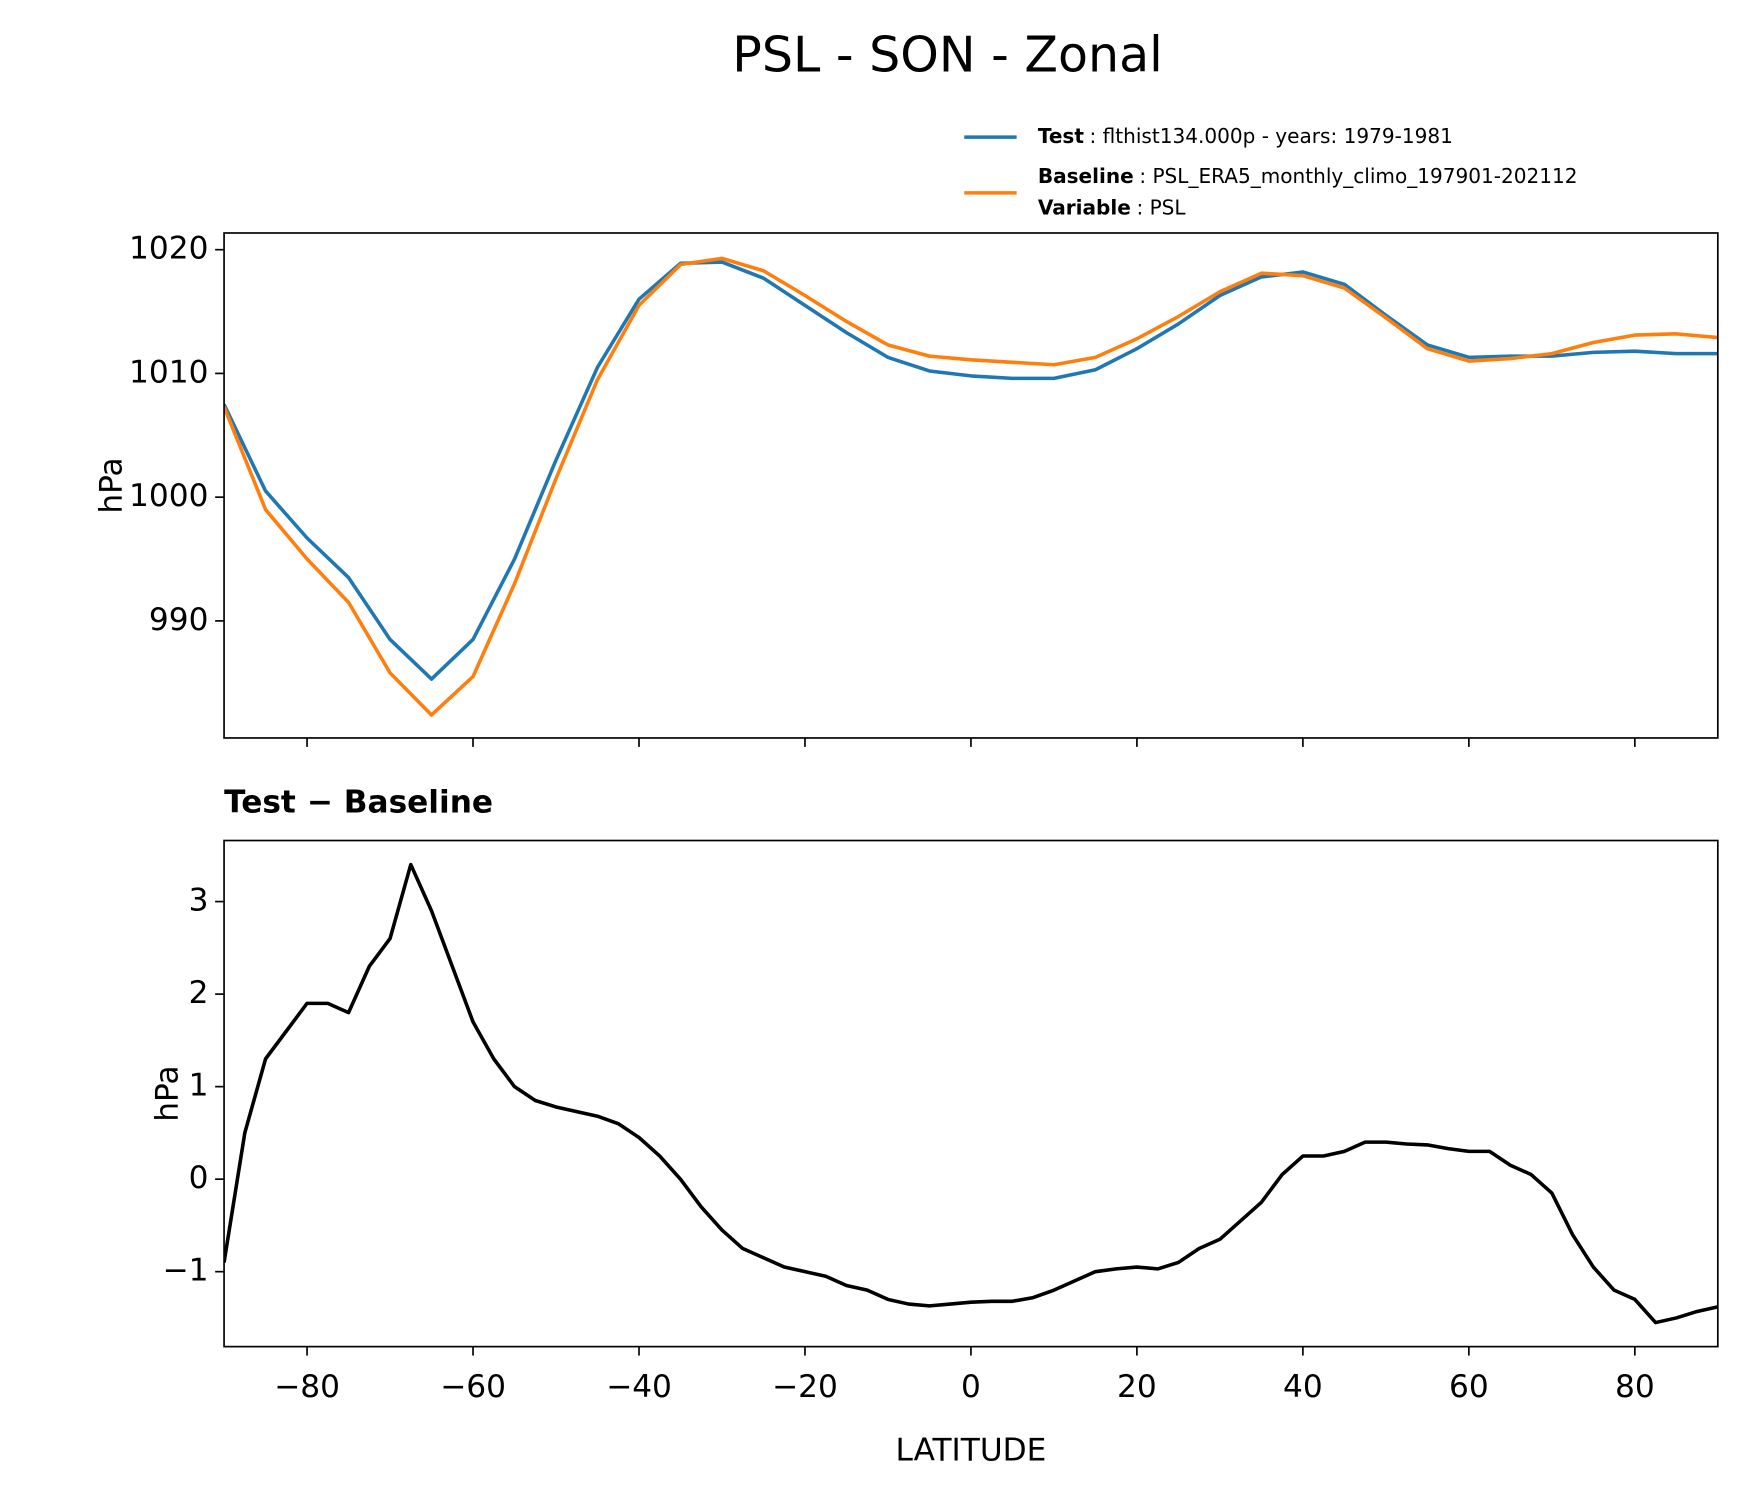  Describe the element at coordinates (1469, 1387) in the screenshot. I see `x-tick-label: 60` at that location.